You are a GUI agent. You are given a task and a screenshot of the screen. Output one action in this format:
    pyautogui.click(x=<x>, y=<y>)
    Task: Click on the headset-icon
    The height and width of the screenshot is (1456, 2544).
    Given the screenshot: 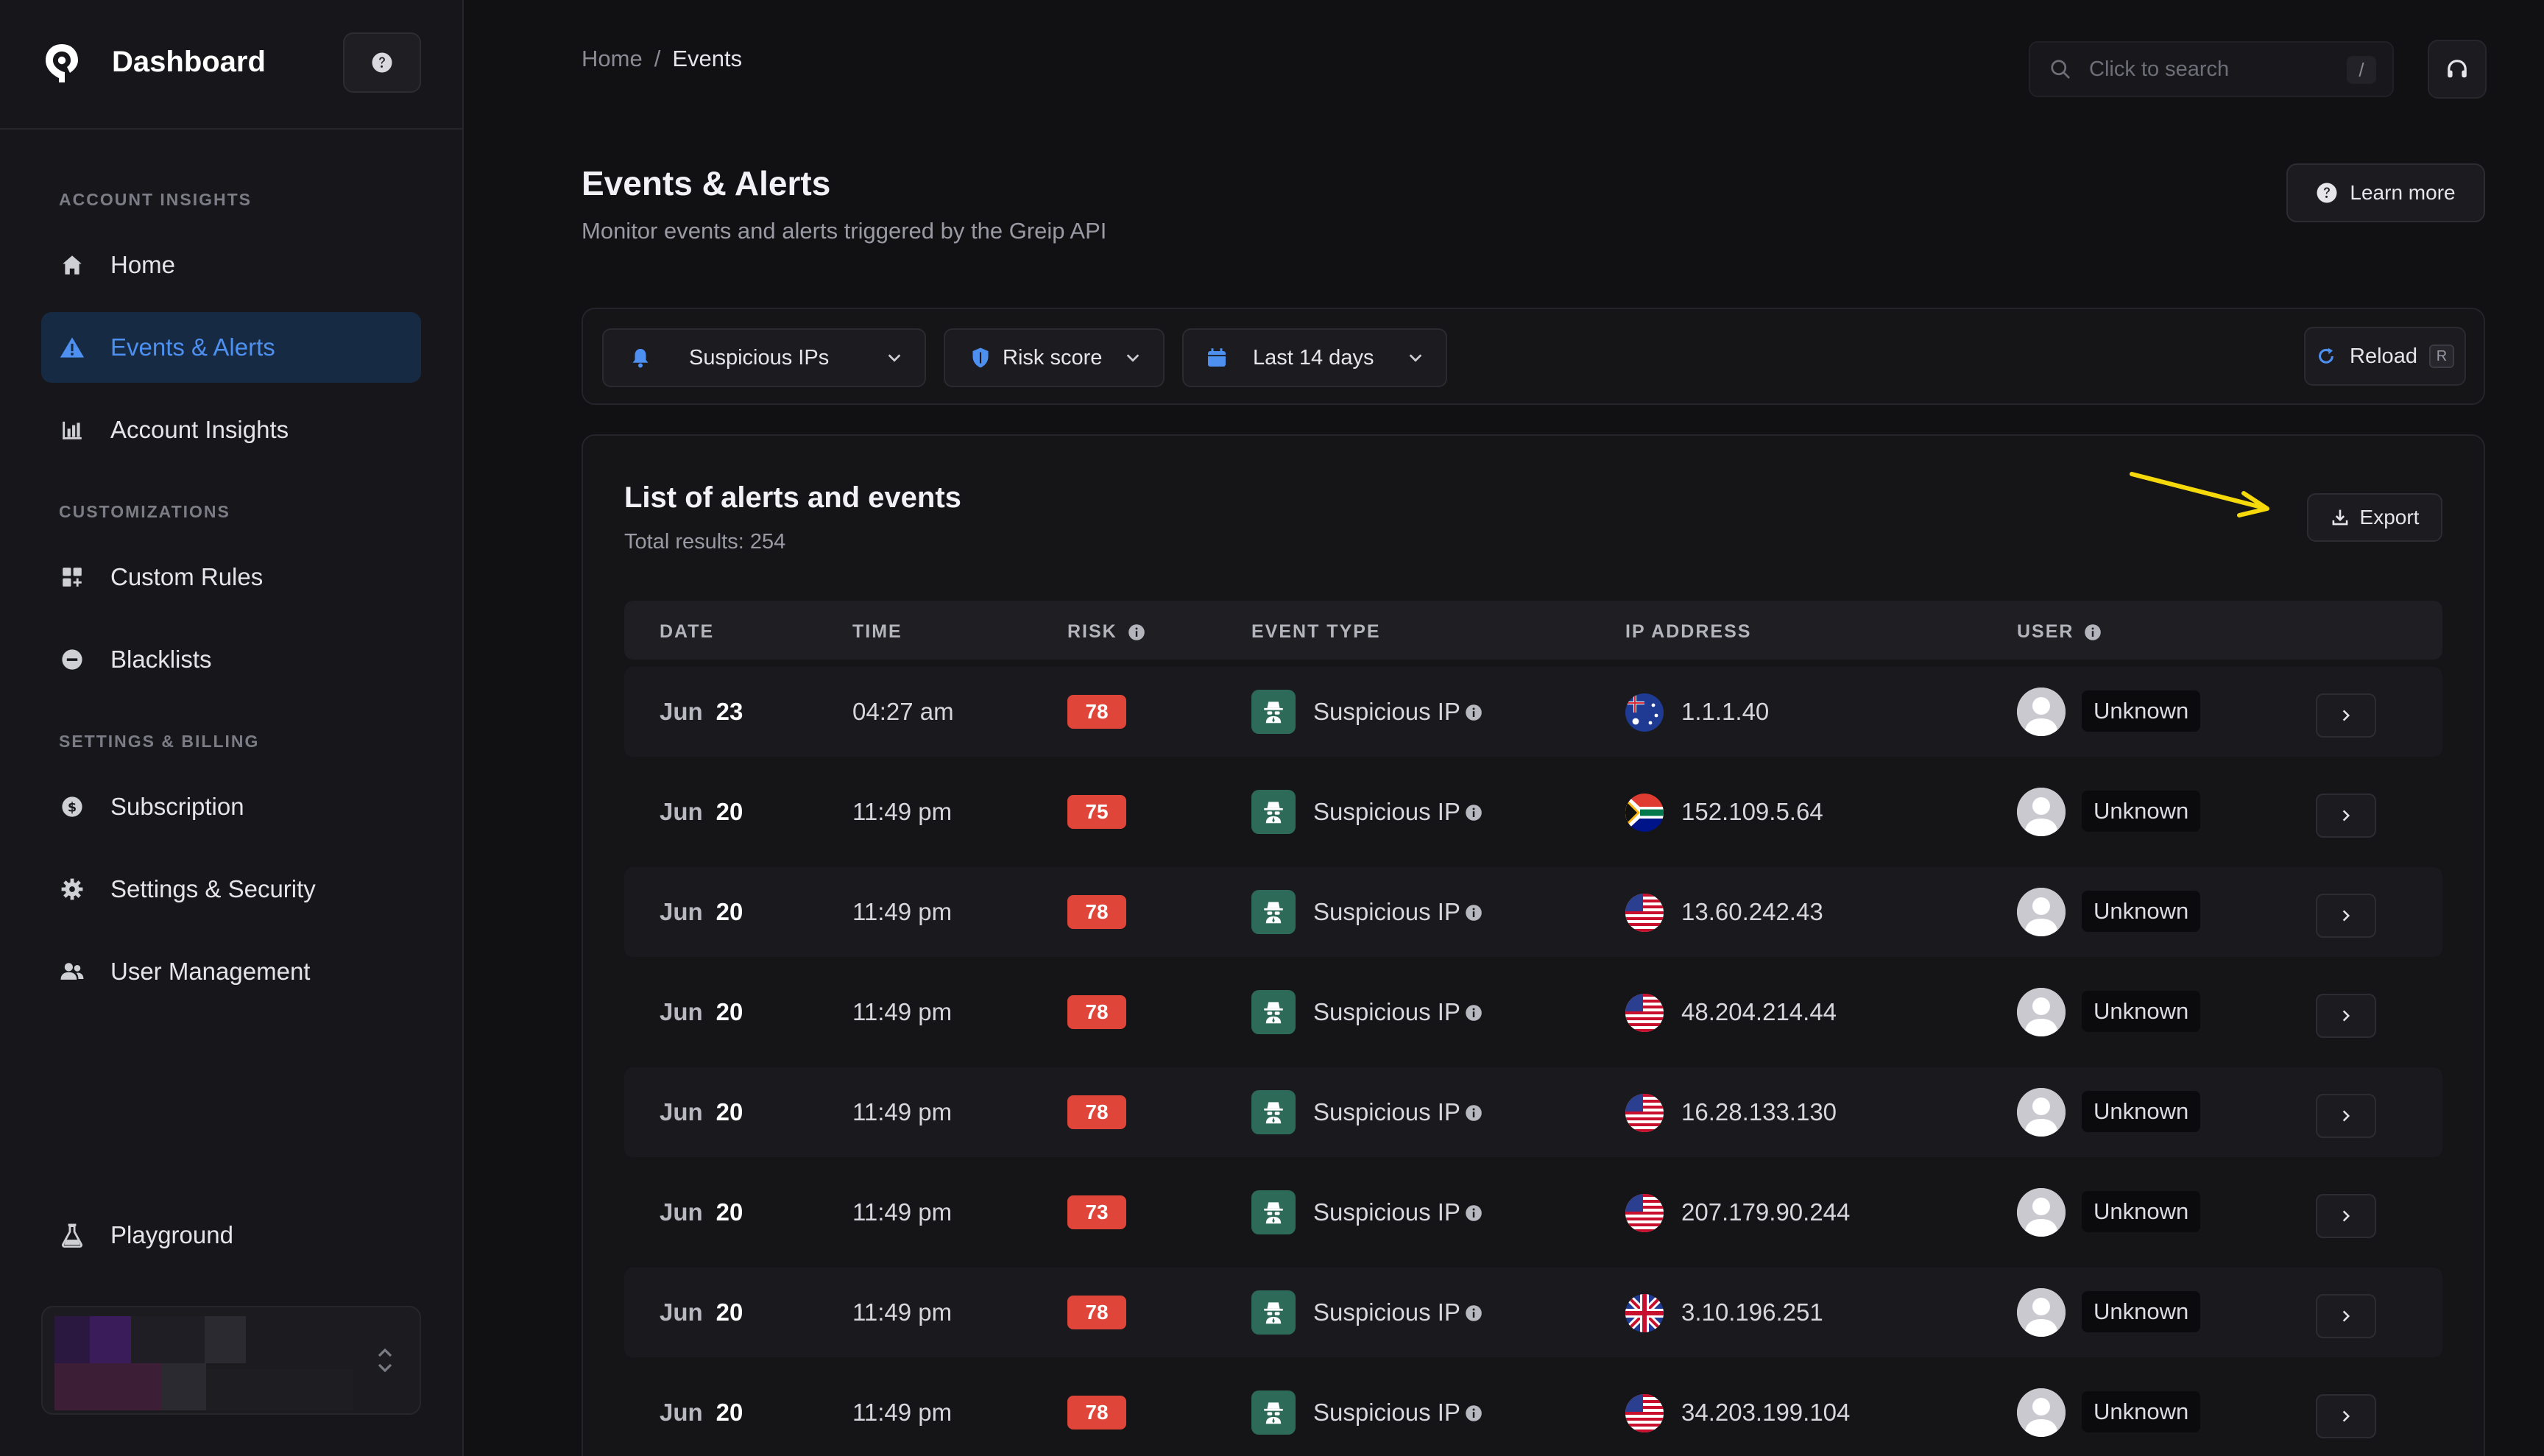 What is the action you would take?
    pyautogui.click(x=2457, y=69)
    